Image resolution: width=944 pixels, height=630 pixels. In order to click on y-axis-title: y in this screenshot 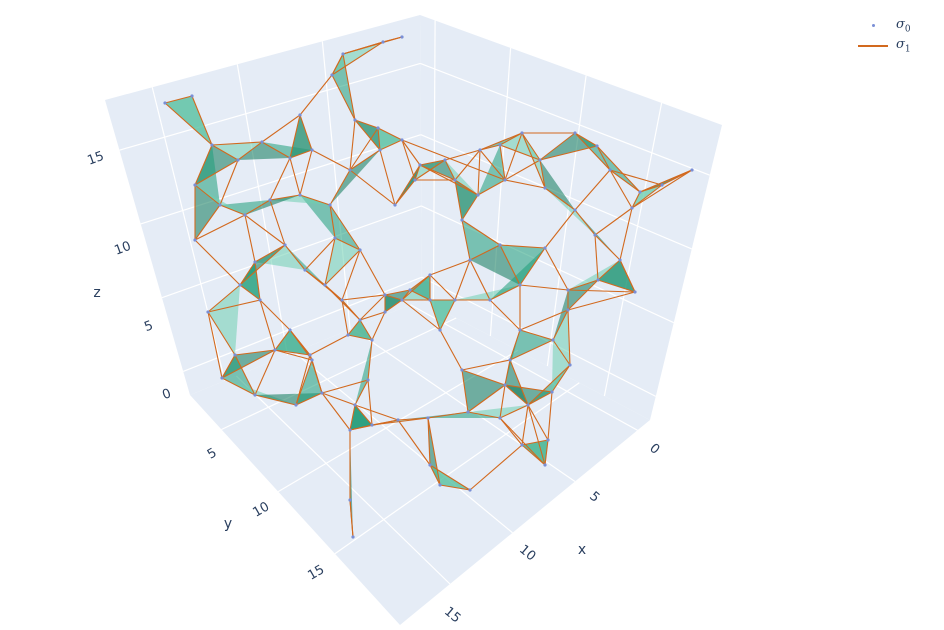, I will do `click(228, 524)`.